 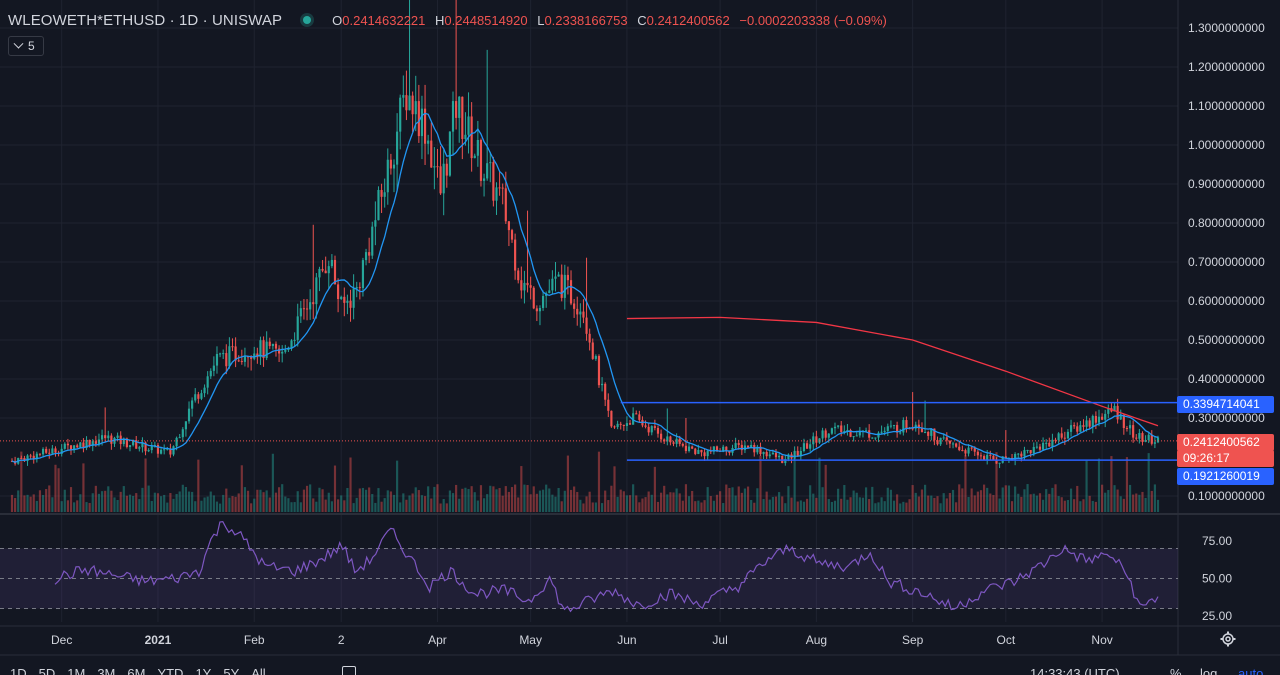 What do you see at coordinates (18, 670) in the screenshot?
I see `range-button-1d: 1D` at bounding box center [18, 670].